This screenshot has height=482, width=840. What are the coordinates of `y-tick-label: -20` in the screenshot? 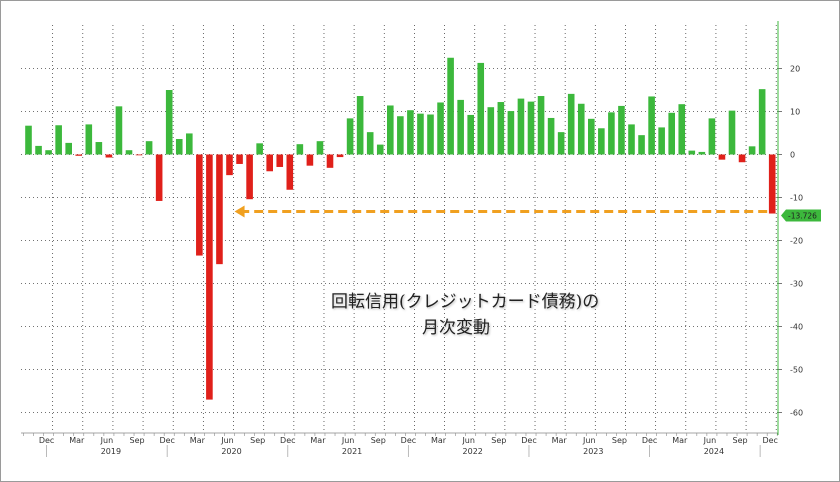 It's located at (796, 241).